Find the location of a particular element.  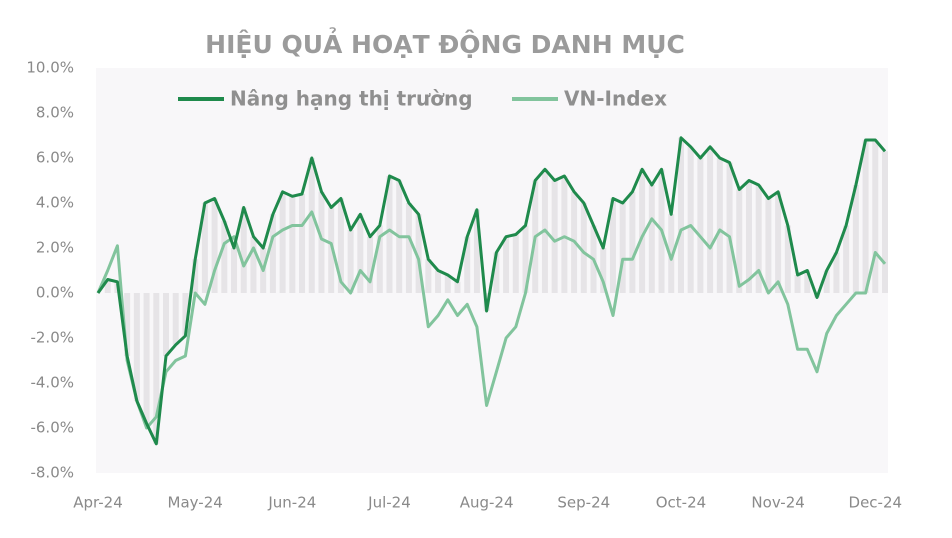

x-tick-label: Dec-24 is located at coordinates (876, 503).